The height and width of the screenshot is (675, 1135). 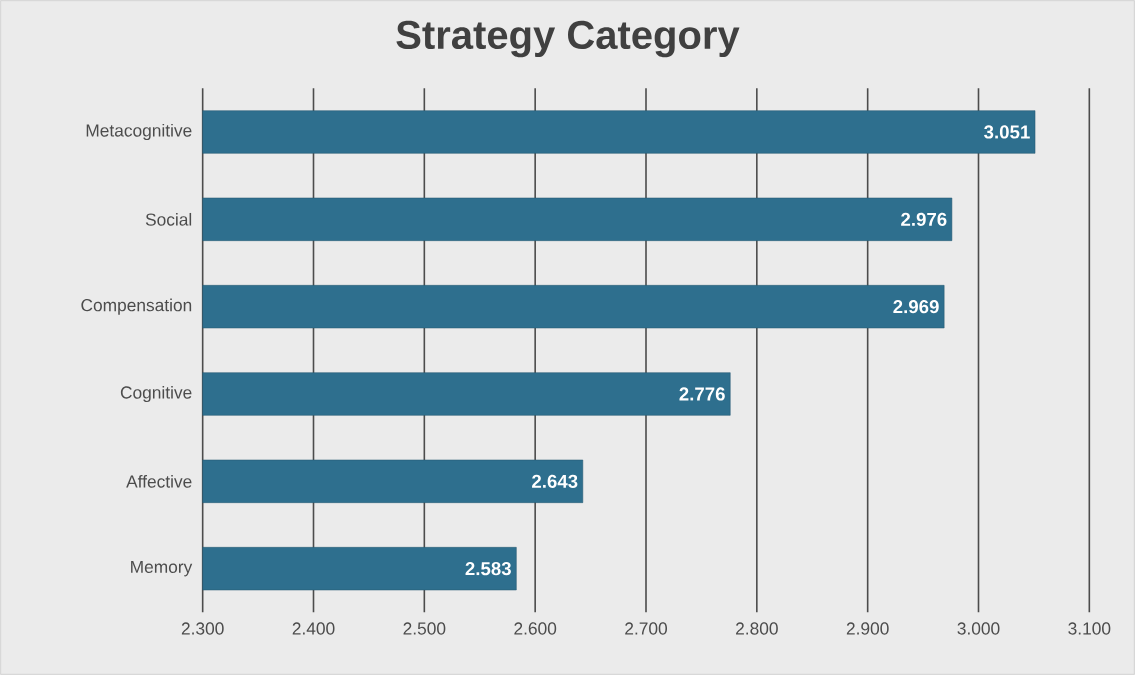 What do you see at coordinates (702, 394) in the screenshot?
I see `data-label: 2.776` at bounding box center [702, 394].